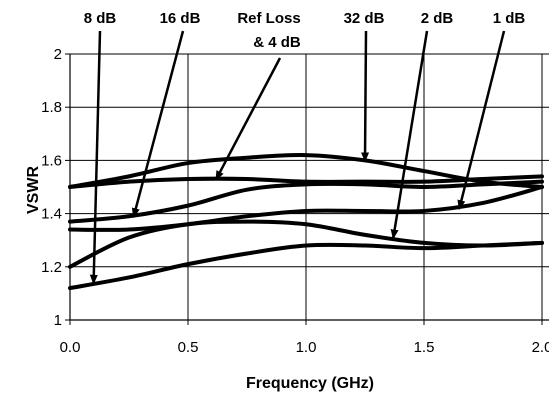 The width and height of the screenshot is (549, 395). I want to click on y-tick-label: 1.8, so click(51, 107).